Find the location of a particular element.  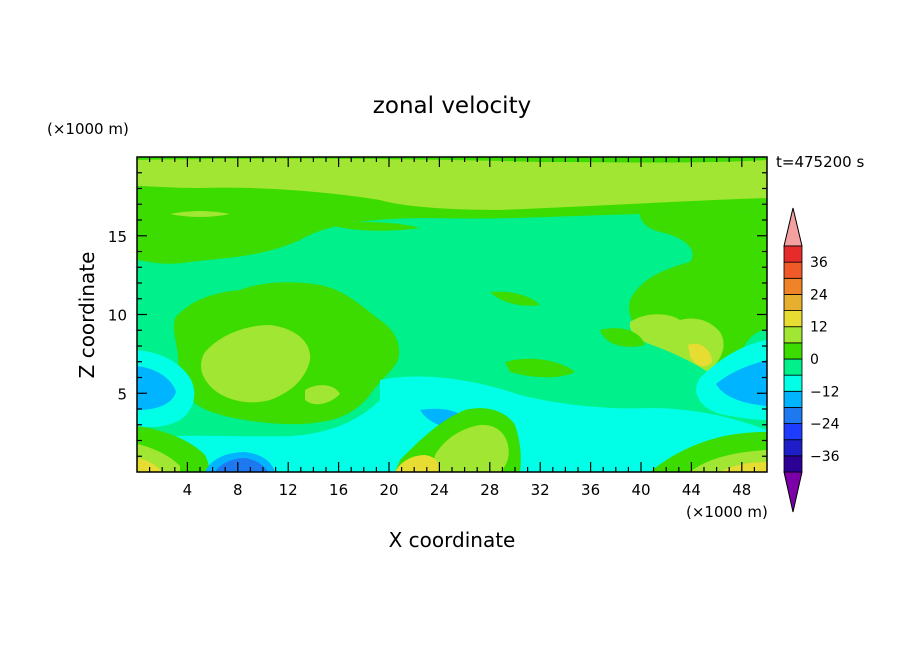

x-tick-label: 16 is located at coordinates (338, 490).